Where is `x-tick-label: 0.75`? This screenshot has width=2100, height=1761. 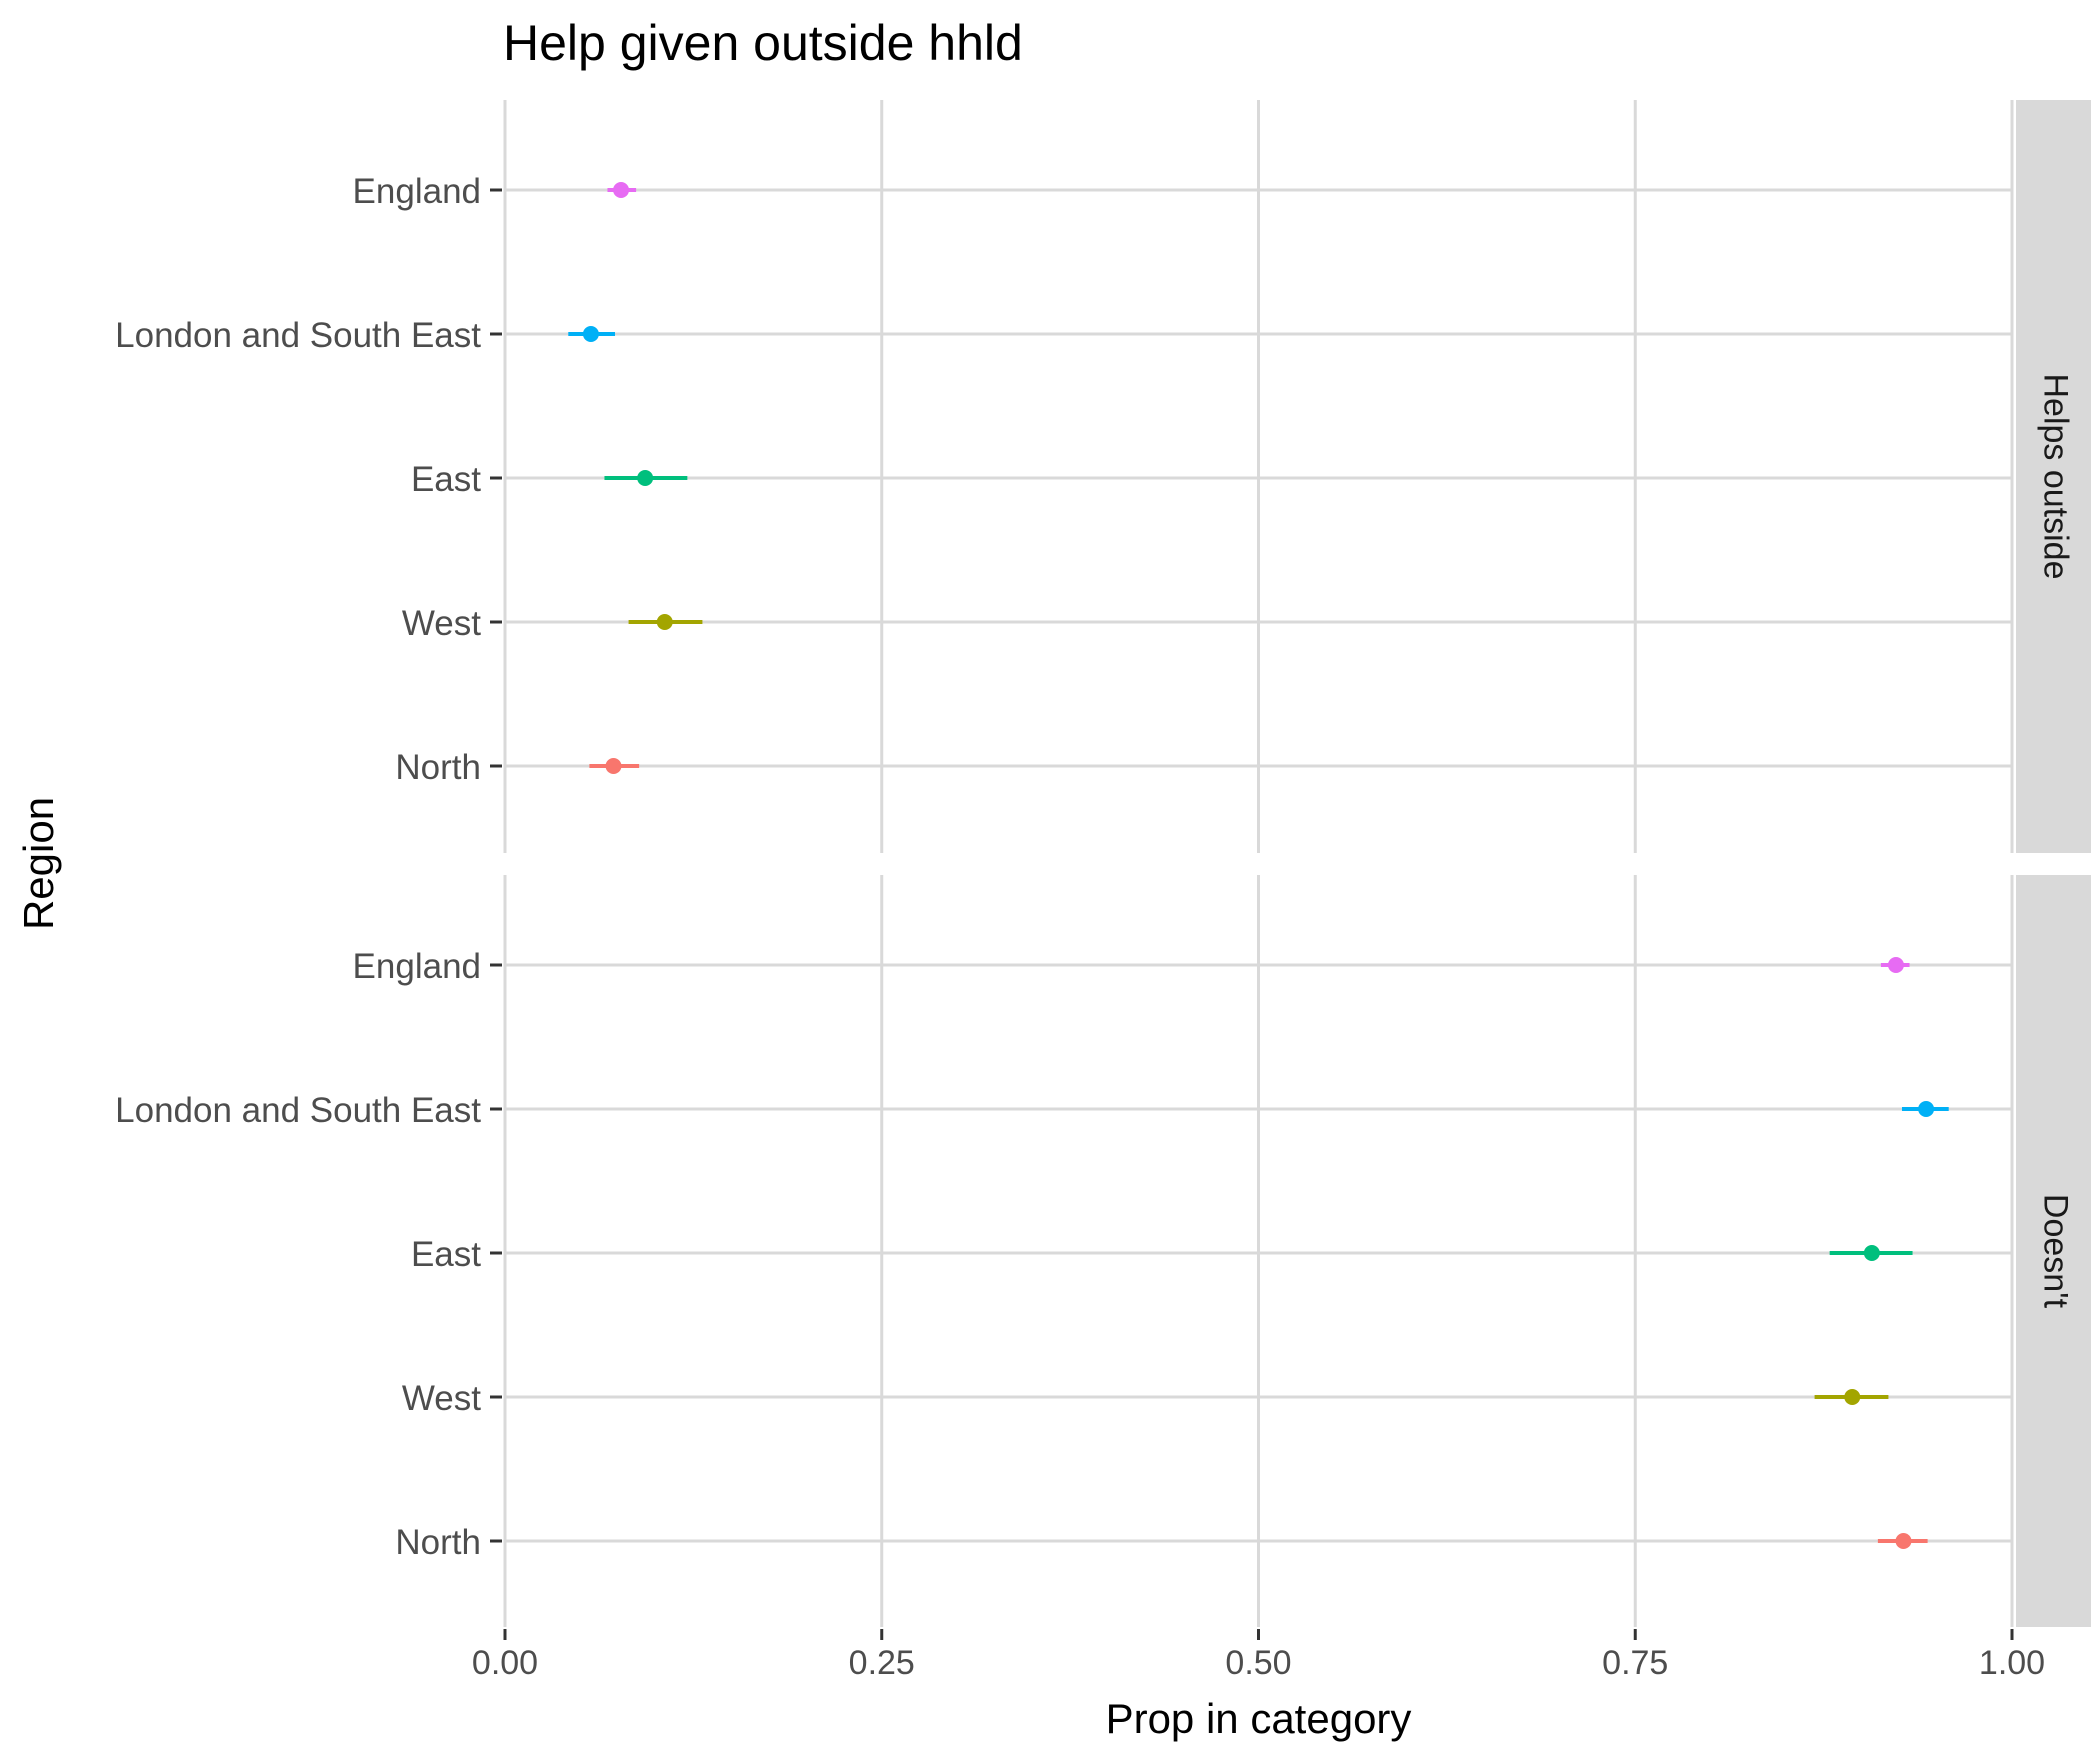 x-tick-label: 0.75 is located at coordinates (1635, 1663).